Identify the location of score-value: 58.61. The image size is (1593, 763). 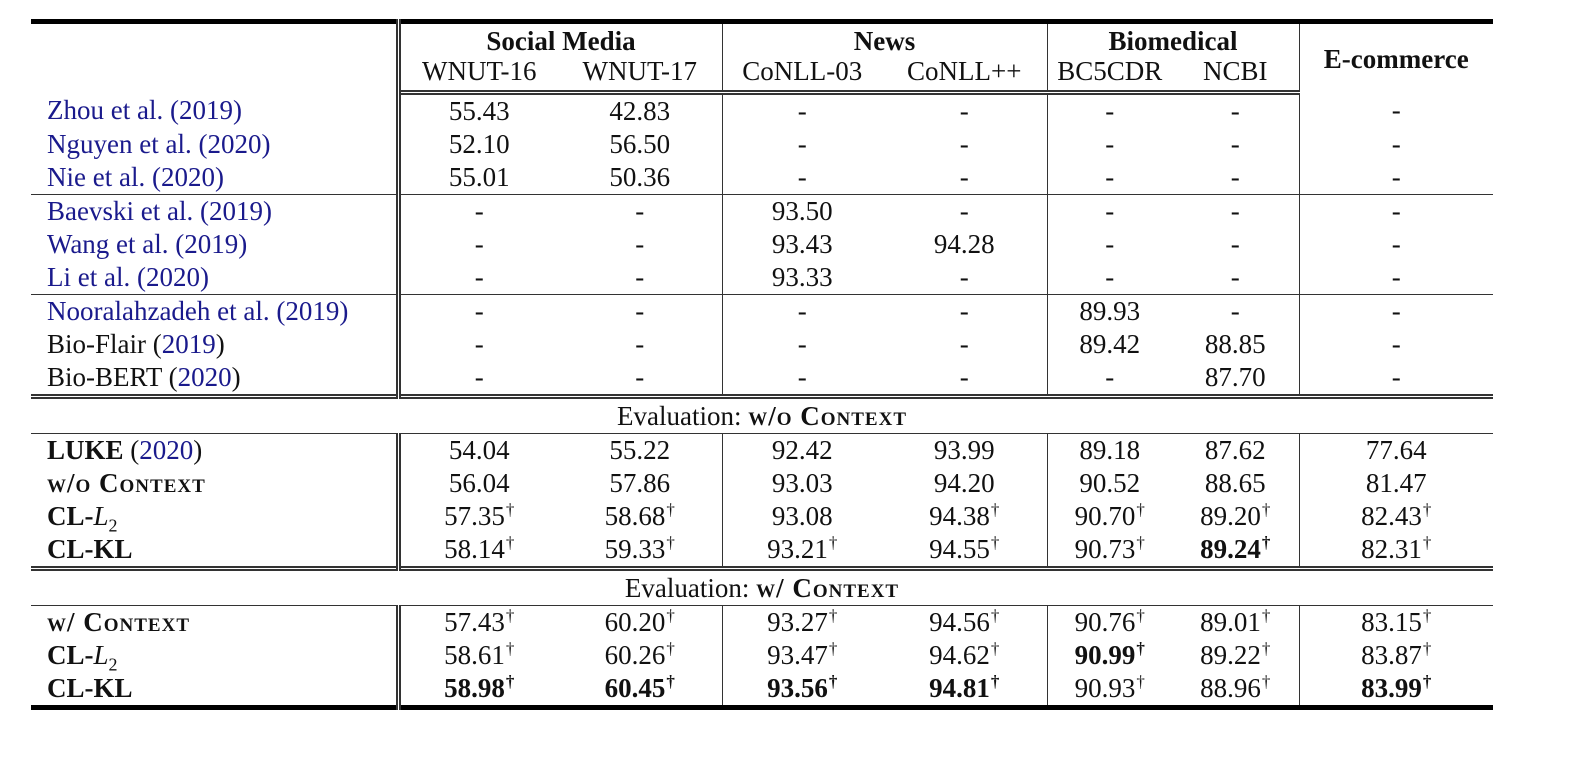
(474, 655).